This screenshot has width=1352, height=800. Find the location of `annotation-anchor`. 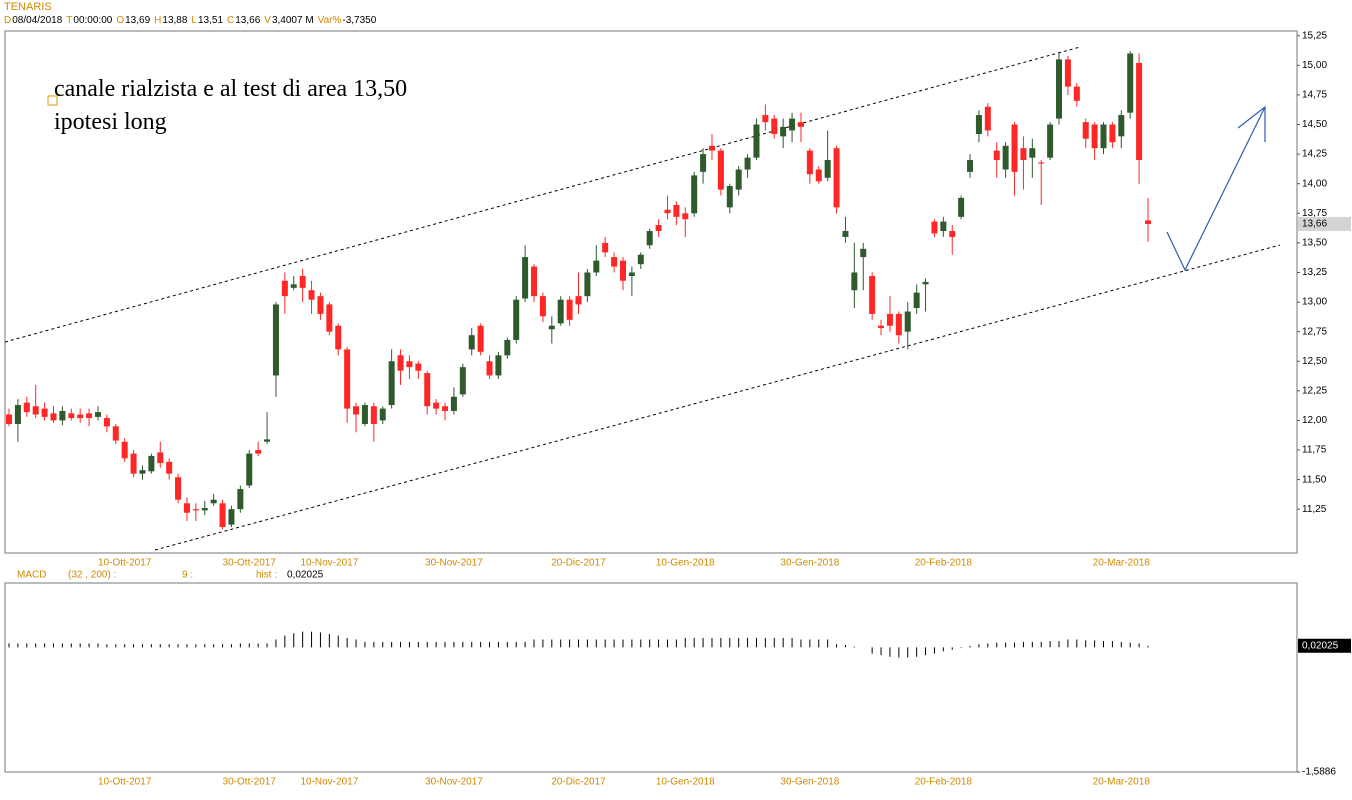

annotation-anchor is located at coordinates (52, 100).